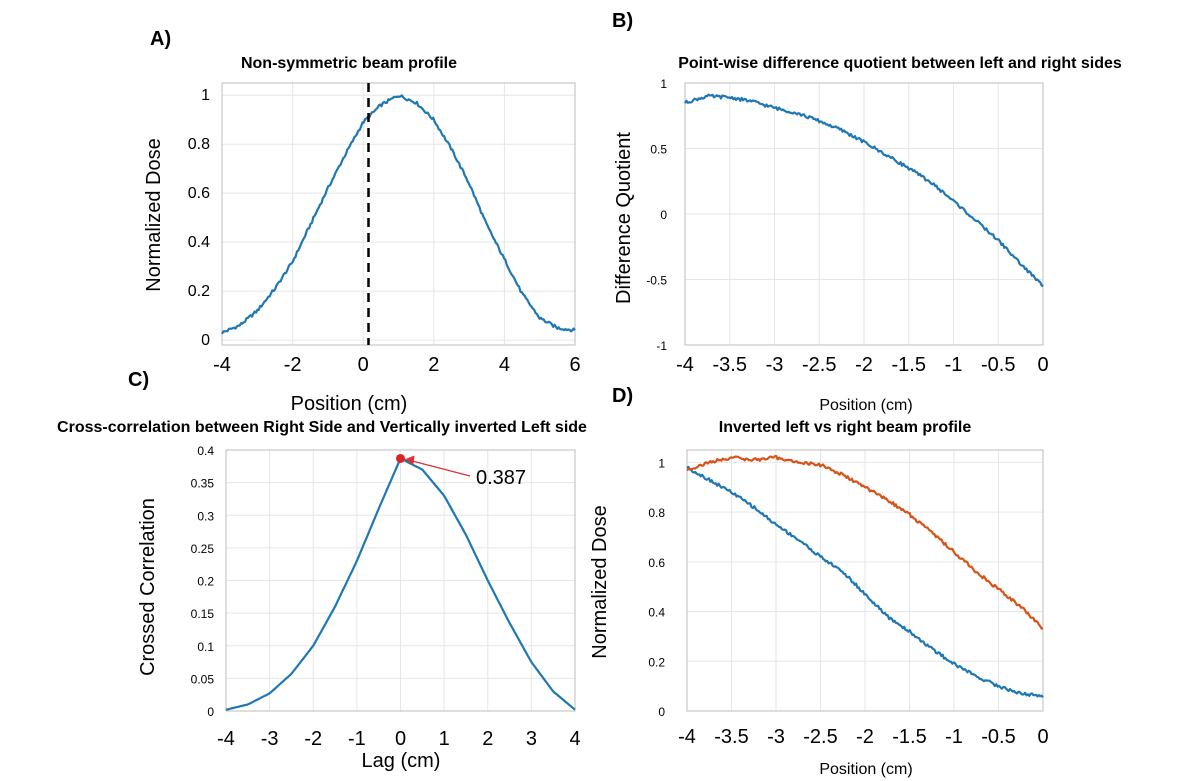 This screenshot has height=781, width=1193. What do you see at coordinates (400, 580) in the screenshot?
I see `chart-c-axes-box` at bounding box center [400, 580].